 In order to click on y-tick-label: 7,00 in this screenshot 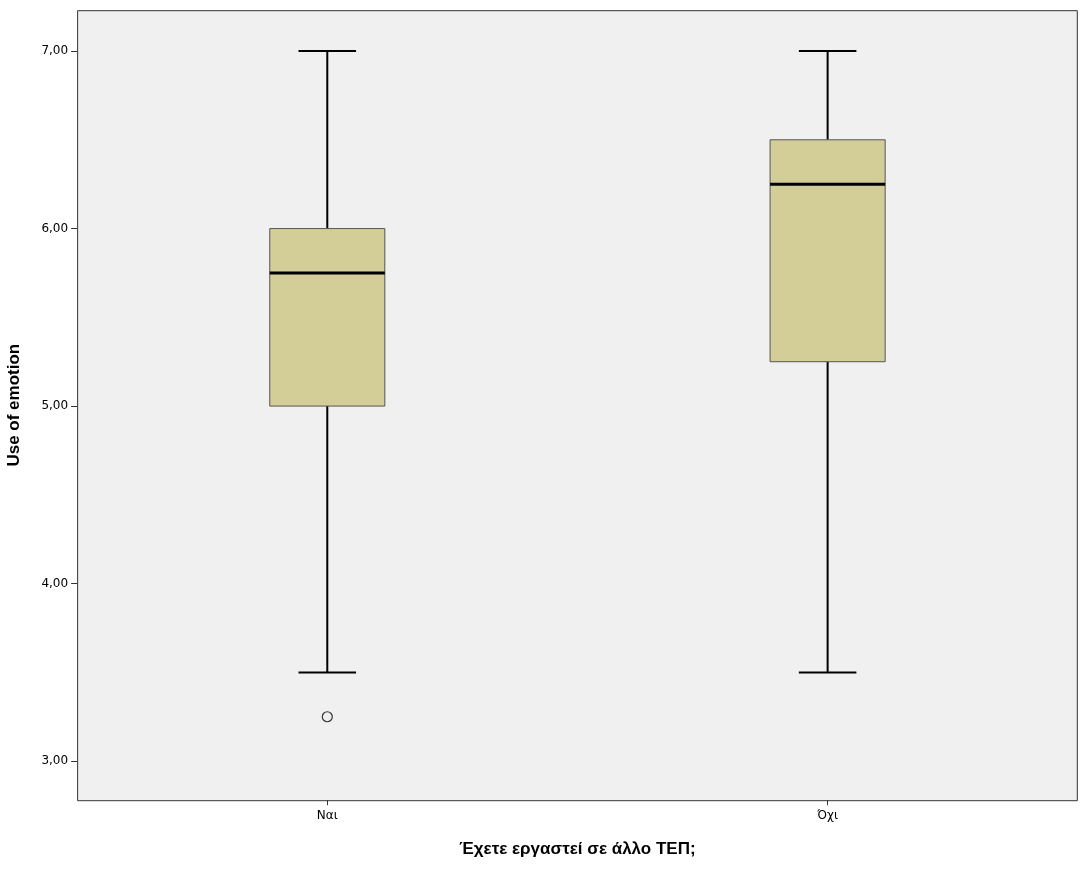, I will do `click(55, 50)`.